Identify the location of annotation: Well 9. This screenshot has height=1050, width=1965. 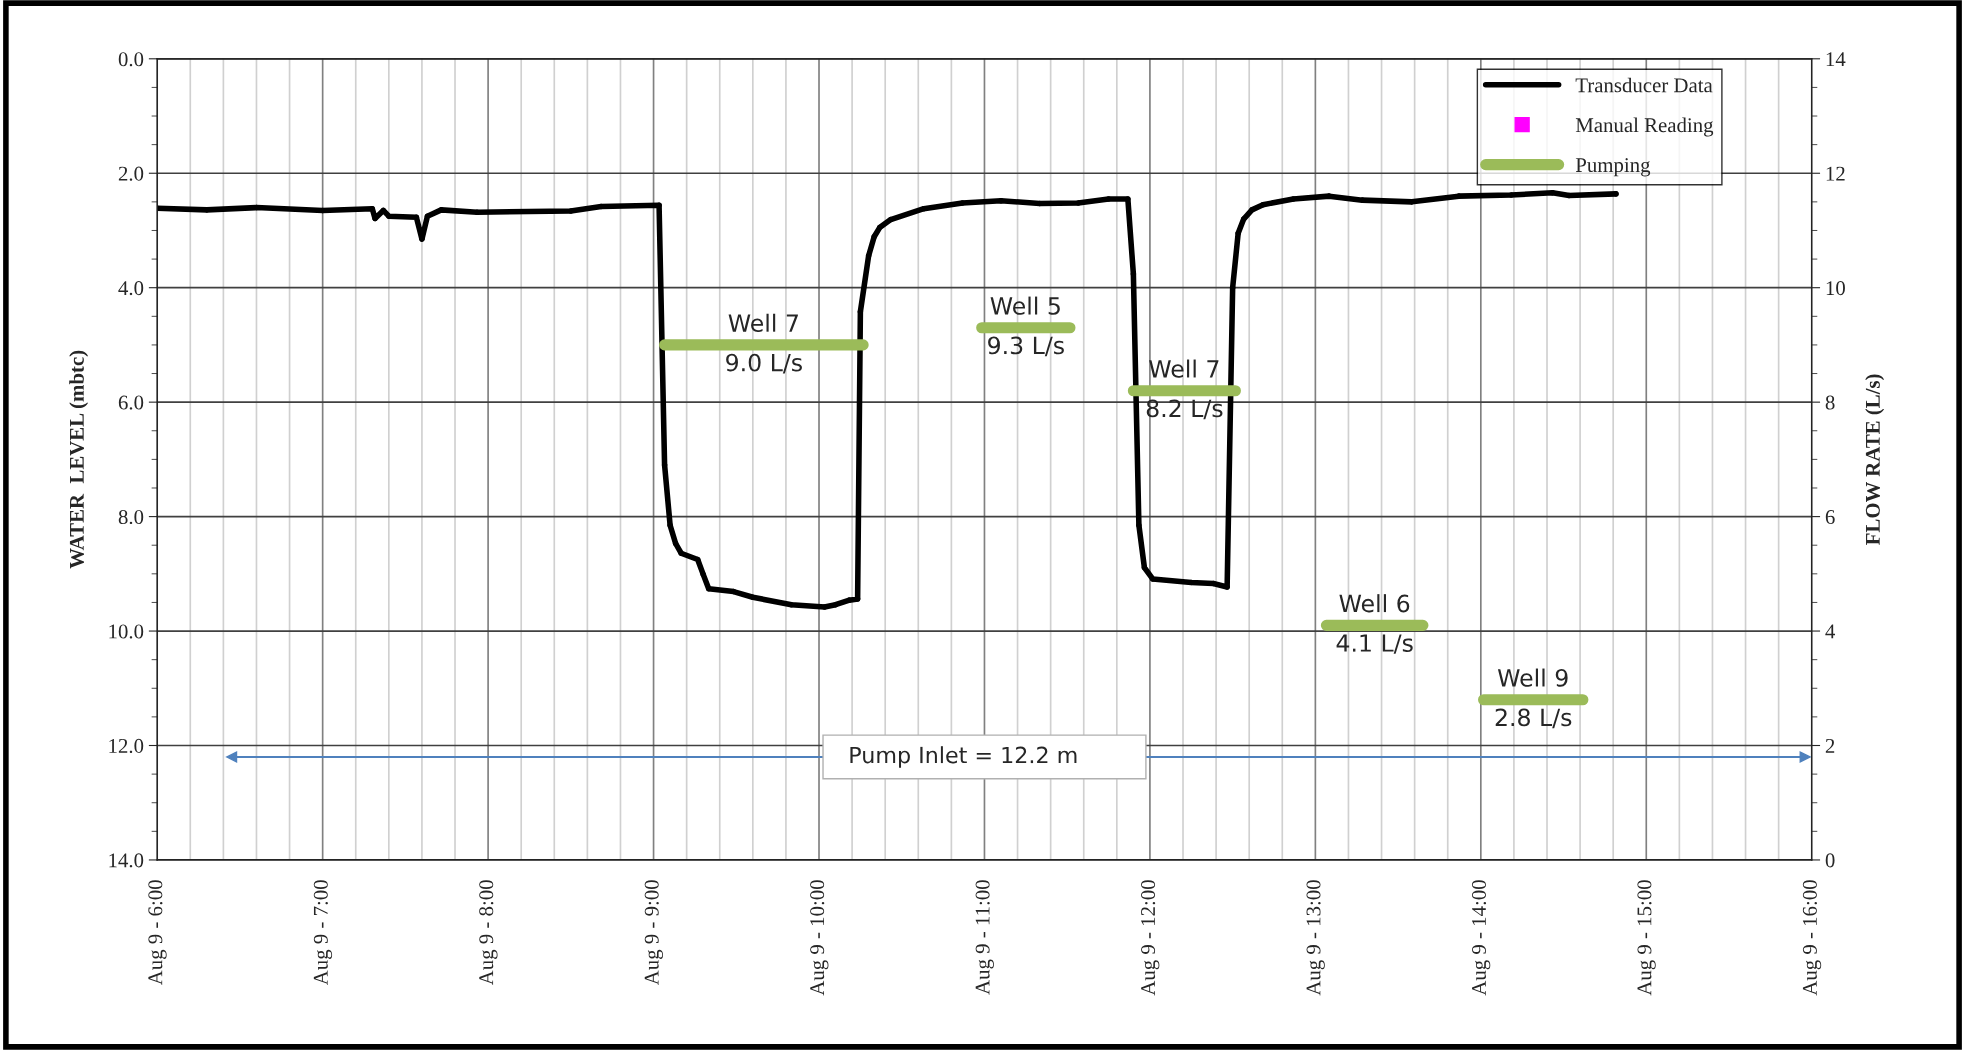
(1532, 677).